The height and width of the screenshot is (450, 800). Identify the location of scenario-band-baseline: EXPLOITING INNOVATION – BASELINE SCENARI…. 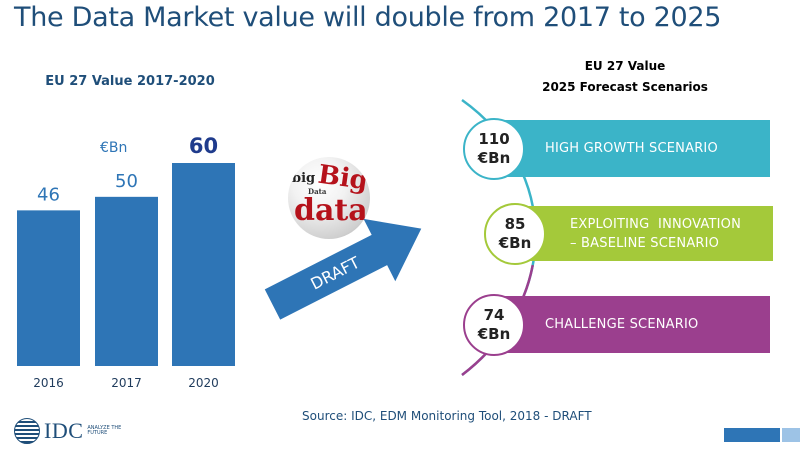
(646, 233).